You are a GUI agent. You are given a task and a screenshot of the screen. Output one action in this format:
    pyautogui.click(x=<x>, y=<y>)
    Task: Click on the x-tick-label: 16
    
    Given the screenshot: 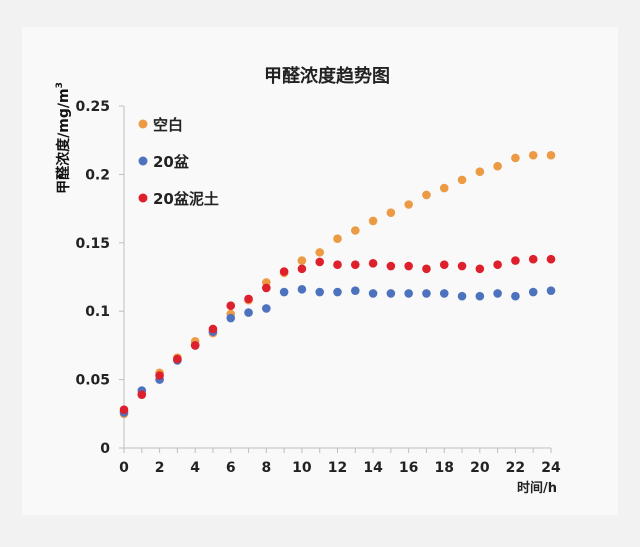 What is the action you would take?
    pyautogui.click(x=408, y=468)
    